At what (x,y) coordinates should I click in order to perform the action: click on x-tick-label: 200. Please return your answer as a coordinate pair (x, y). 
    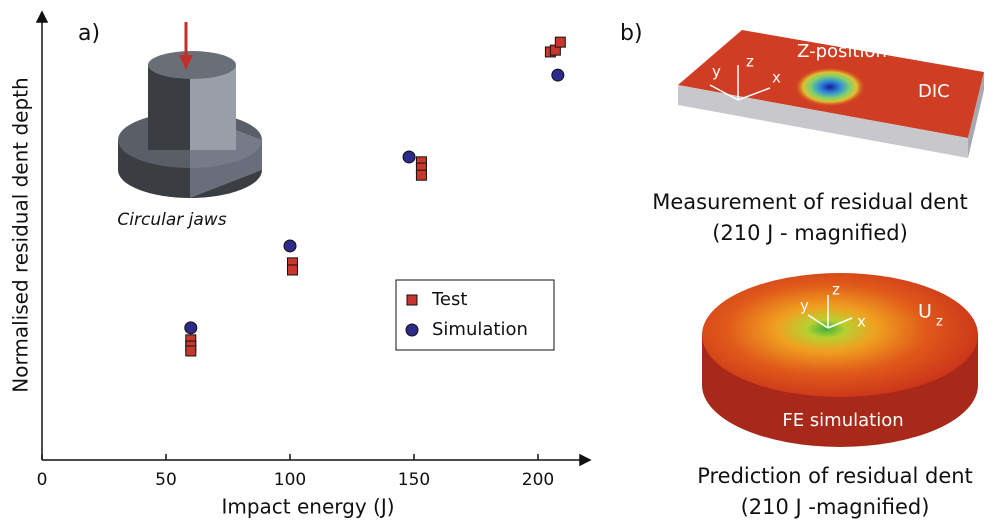
    Looking at the image, I should click on (538, 480).